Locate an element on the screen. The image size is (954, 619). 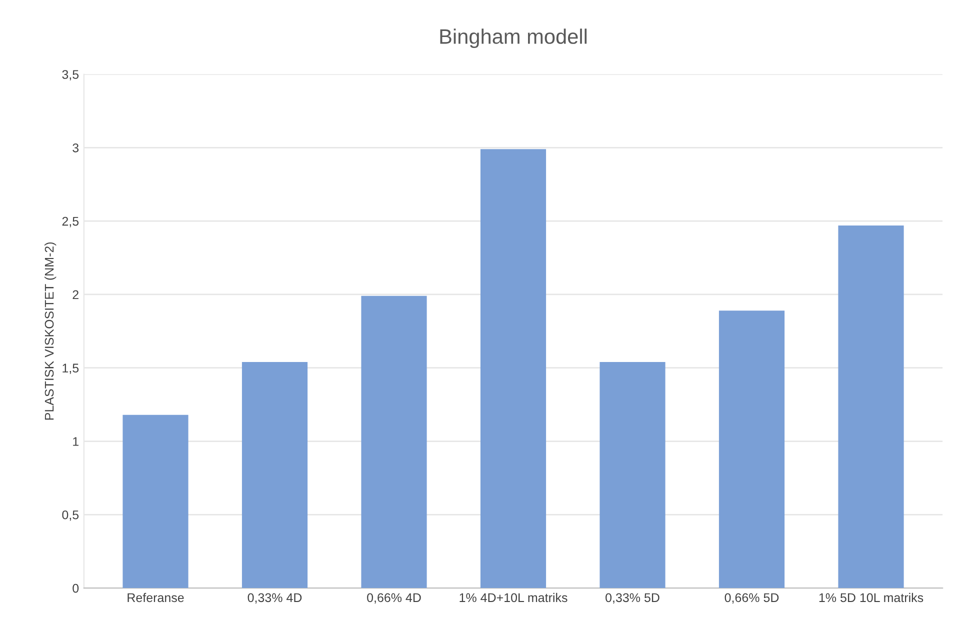
y-tick-label: 3,5 is located at coordinates (70, 75).